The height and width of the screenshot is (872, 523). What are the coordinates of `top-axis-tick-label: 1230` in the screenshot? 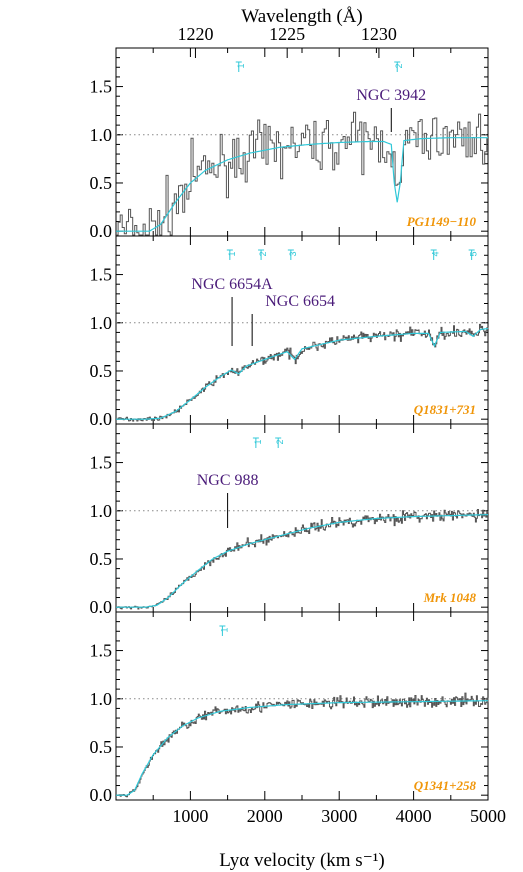 It's located at (379, 34).